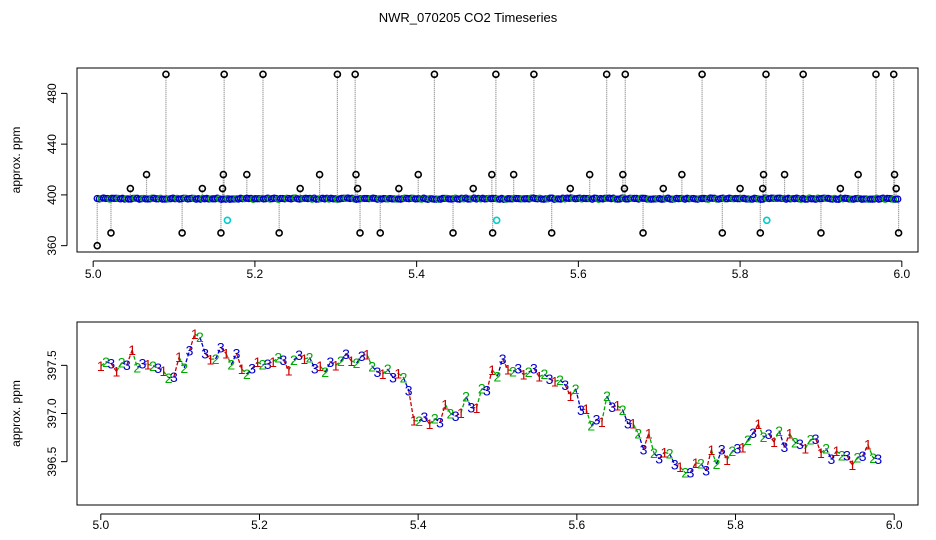 The height and width of the screenshot is (540, 936). Describe the element at coordinates (901, 274) in the screenshot. I see `x-tick-label: 6.0` at that location.